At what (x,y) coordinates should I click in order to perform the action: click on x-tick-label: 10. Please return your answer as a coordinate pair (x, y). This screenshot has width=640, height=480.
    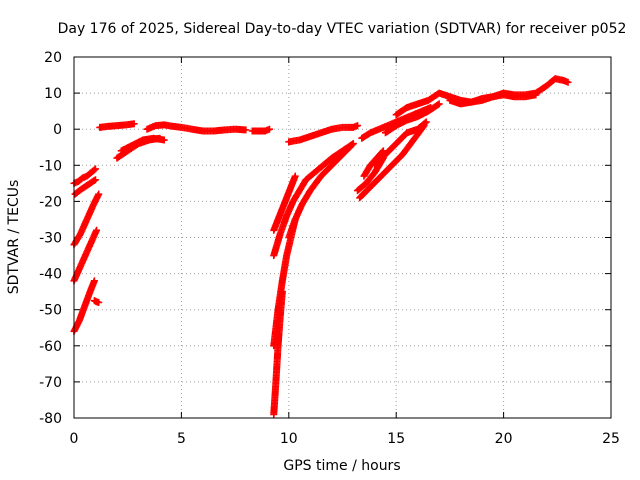
    Looking at the image, I should click on (289, 439).